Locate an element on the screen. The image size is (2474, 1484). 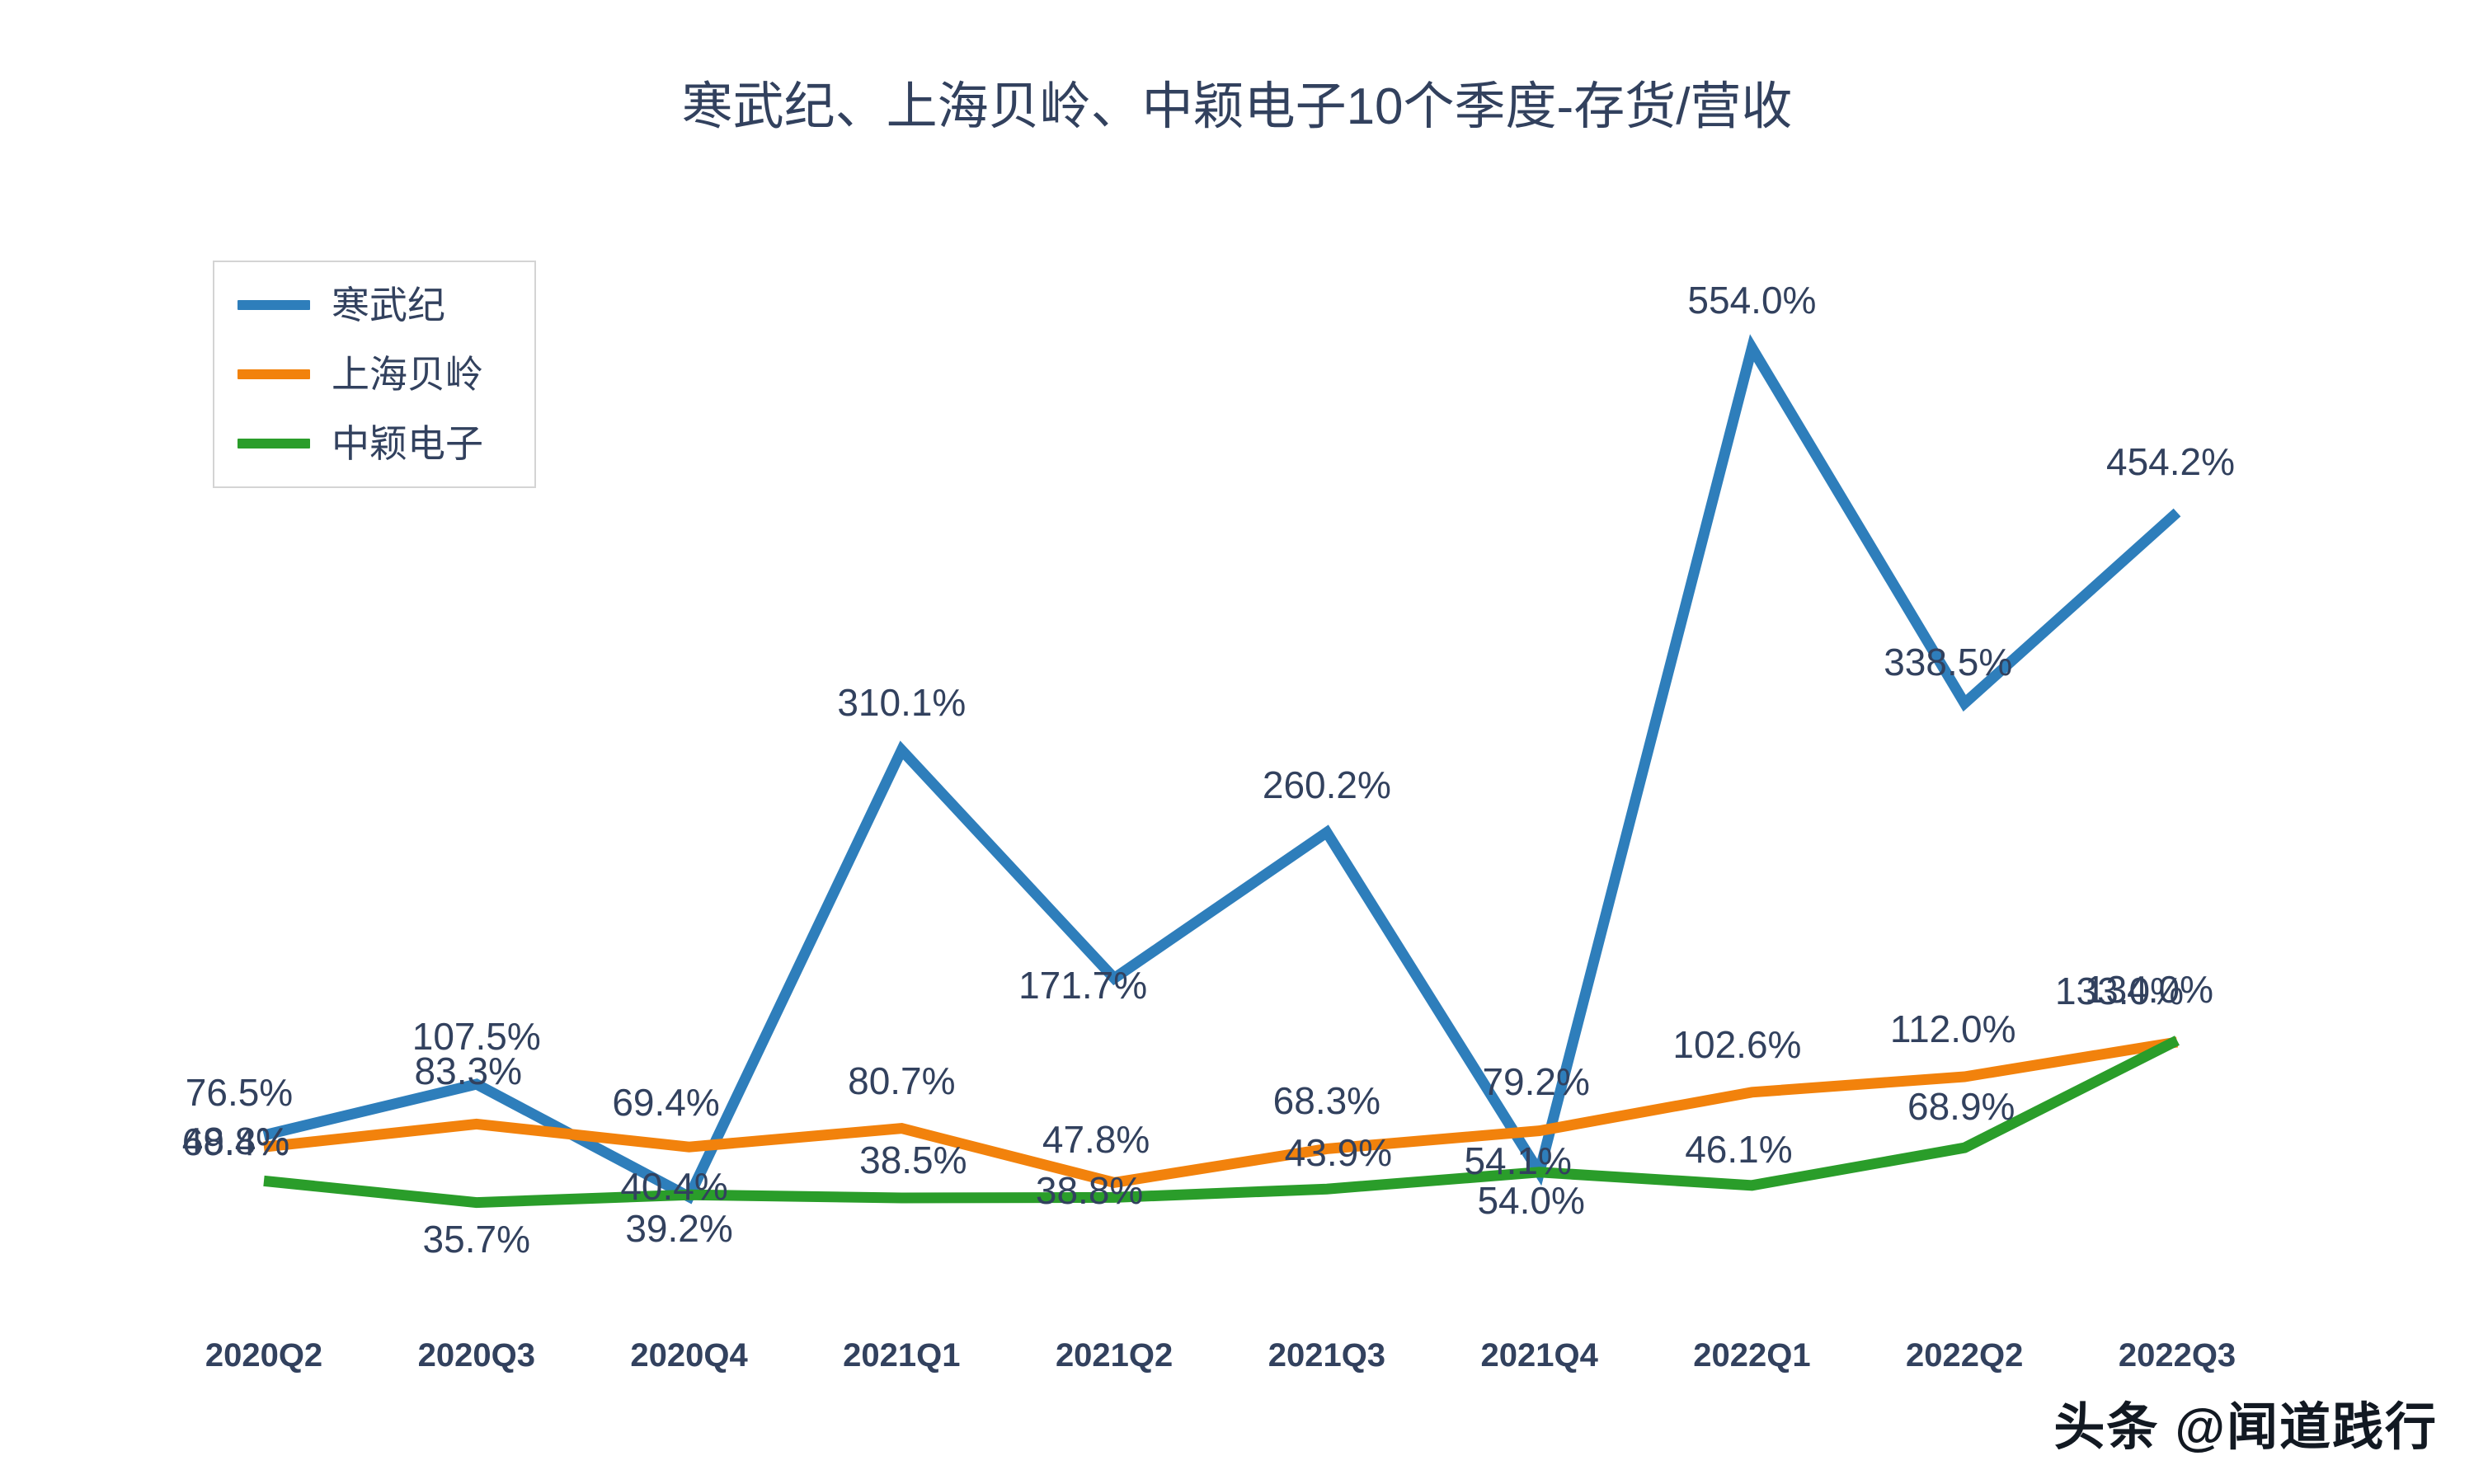
data-label: 68.9% is located at coordinates (1961, 1107).